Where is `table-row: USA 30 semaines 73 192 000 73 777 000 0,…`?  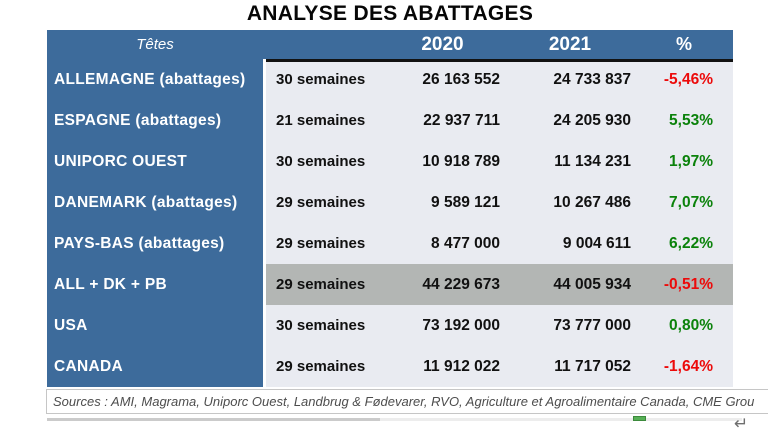 table-row: USA 30 semaines 73 192 000 73 777 000 0,… is located at coordinates (390, 325).